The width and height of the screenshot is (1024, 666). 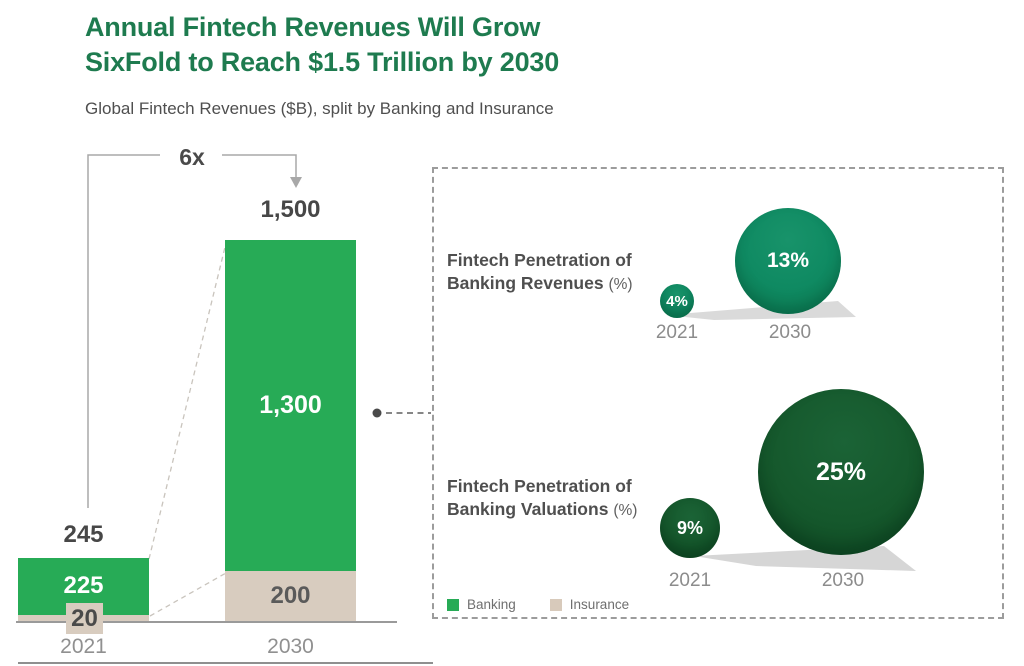 I want to click on x-tick-2030: 2030, so click(x=290, y=646).